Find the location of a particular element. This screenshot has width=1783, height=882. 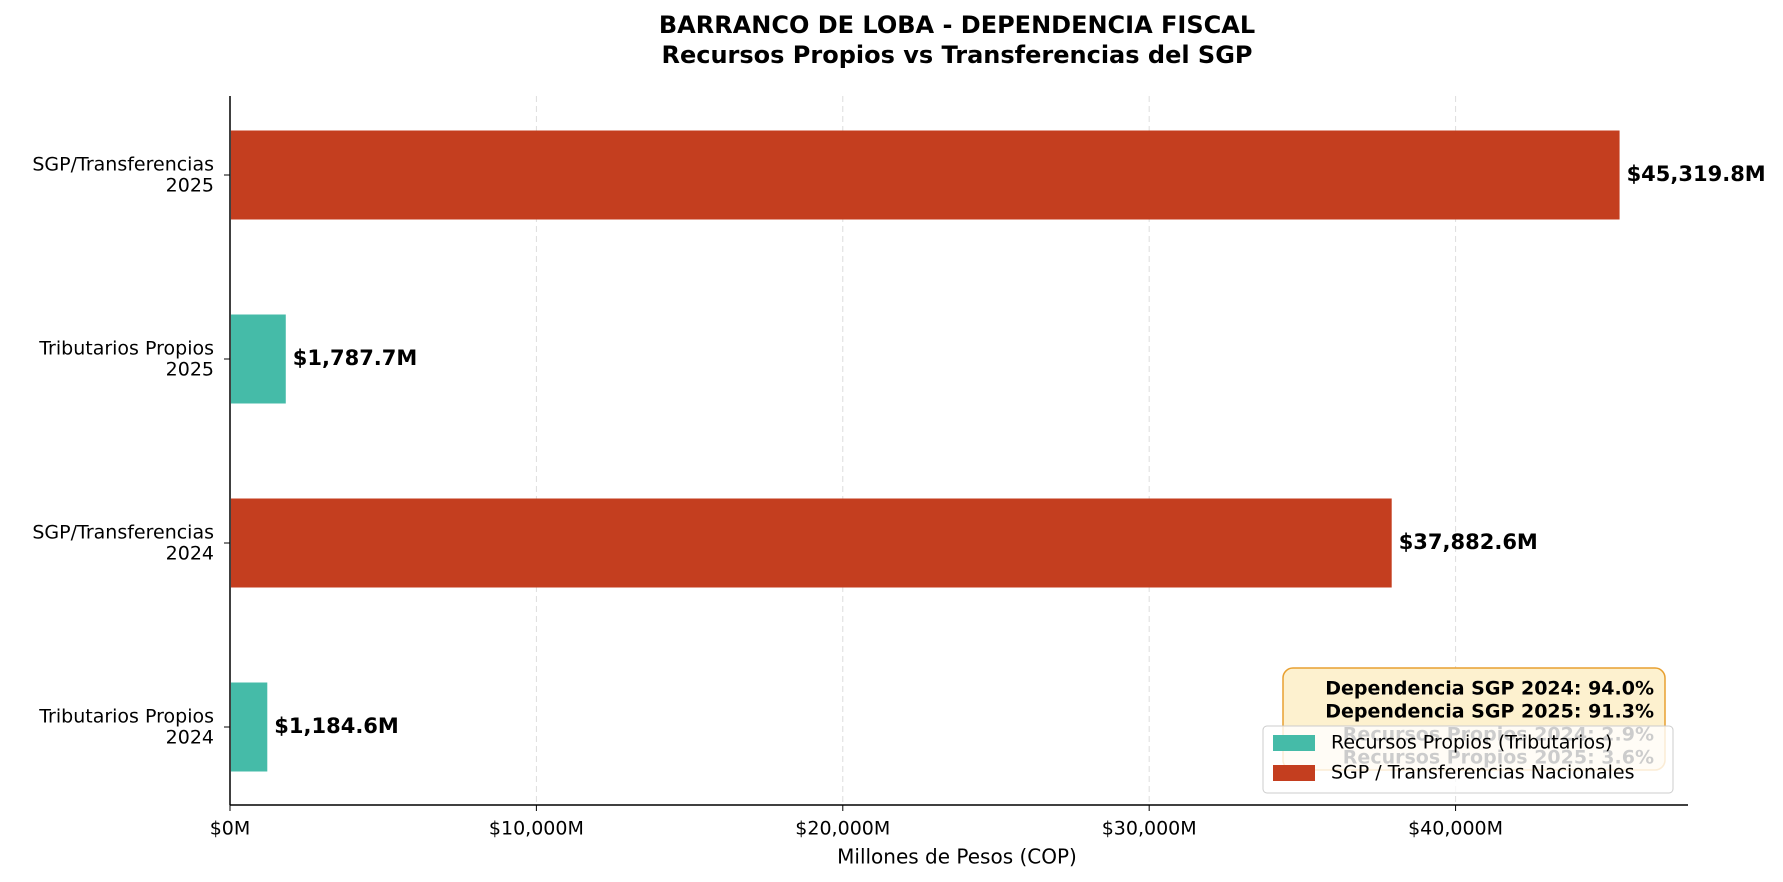

x-axis-label: Millones de Pesos (COP) is located at coordinates (957, 857).